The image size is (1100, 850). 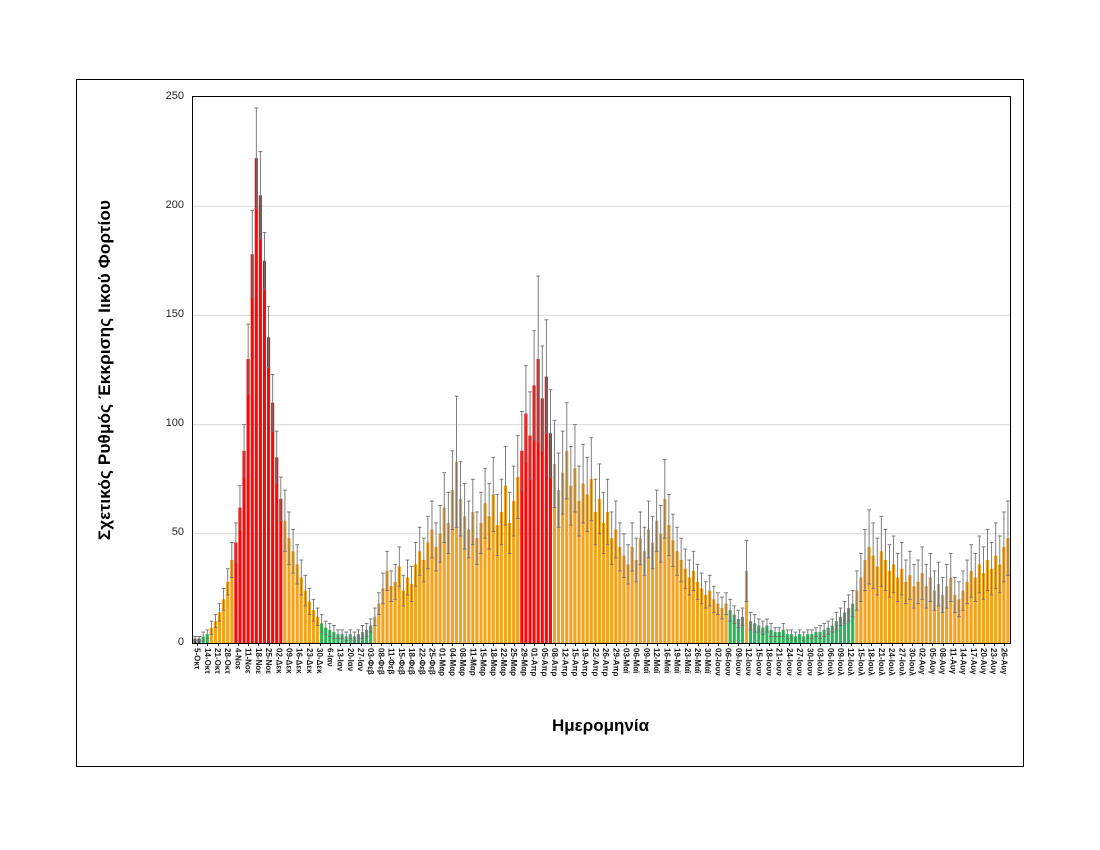 What do you see at coordinates (600, 725) in the screenshot?
I see `x-axis-title: Ημερομηνία` at bounding box center [600, 725].